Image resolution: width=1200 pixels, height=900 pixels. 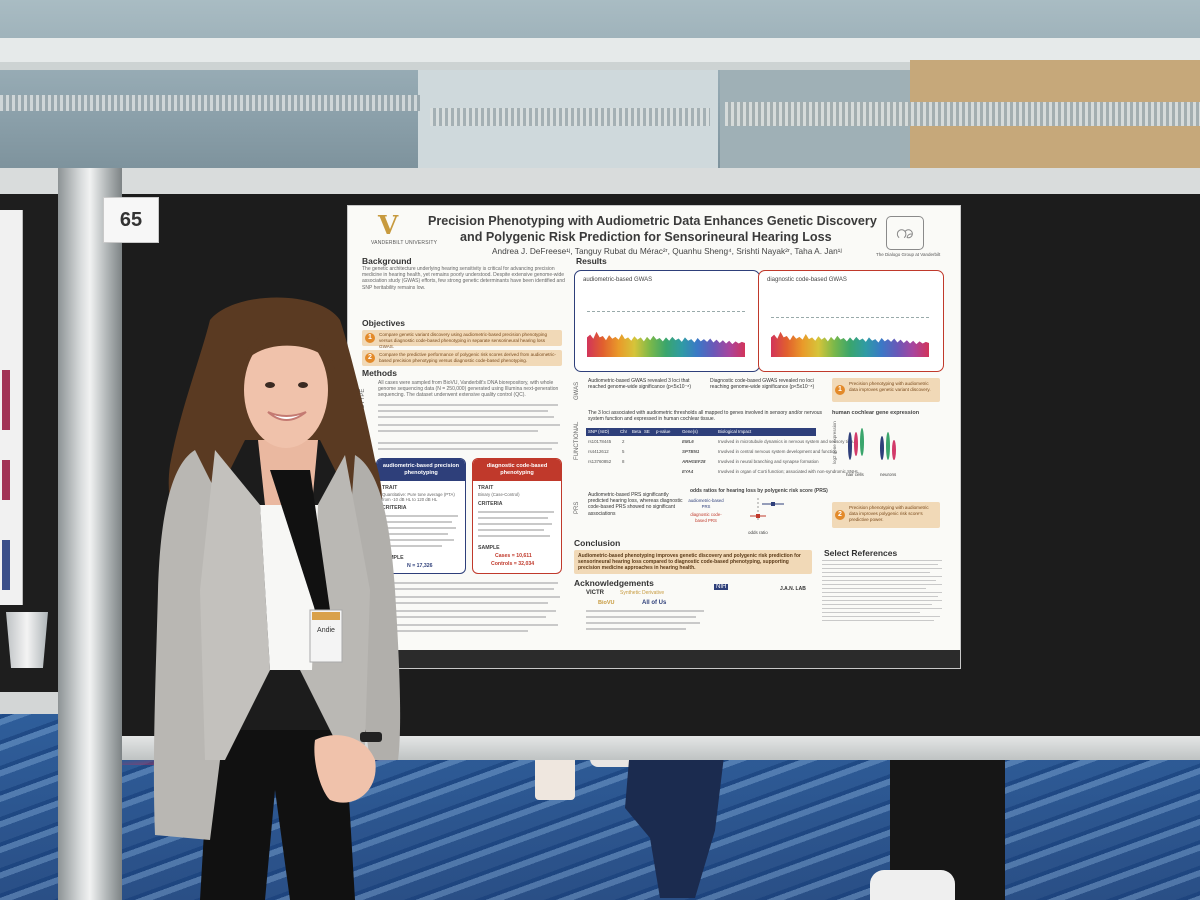 I want to click on black-pants, so click(x=277, y=815).